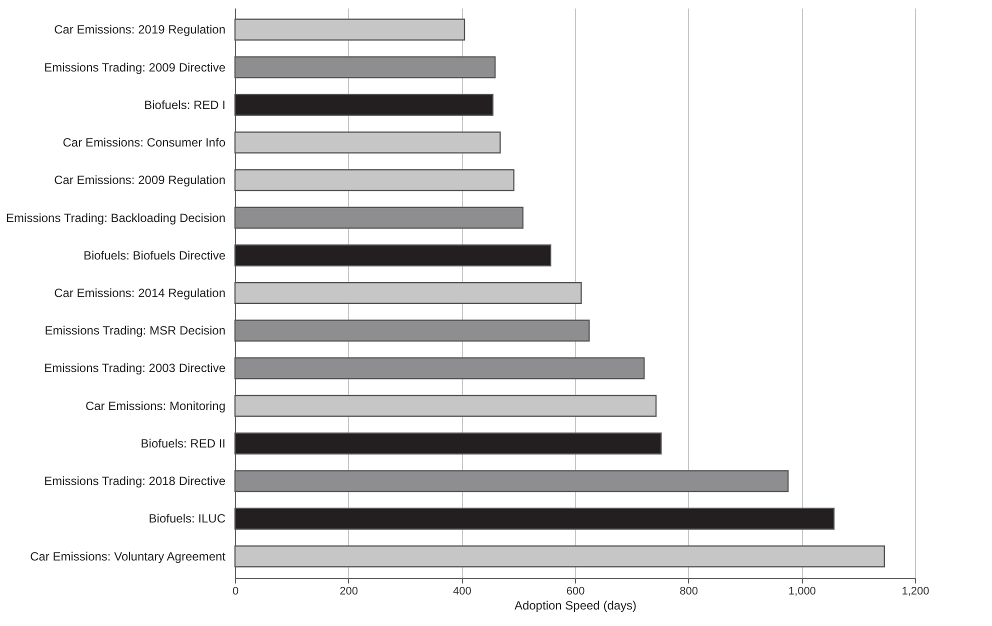 This screenshot has height=626, width=992. I want to click on y-tick-label: Emissions Trading: 2018 Directive, so click(135, 481).